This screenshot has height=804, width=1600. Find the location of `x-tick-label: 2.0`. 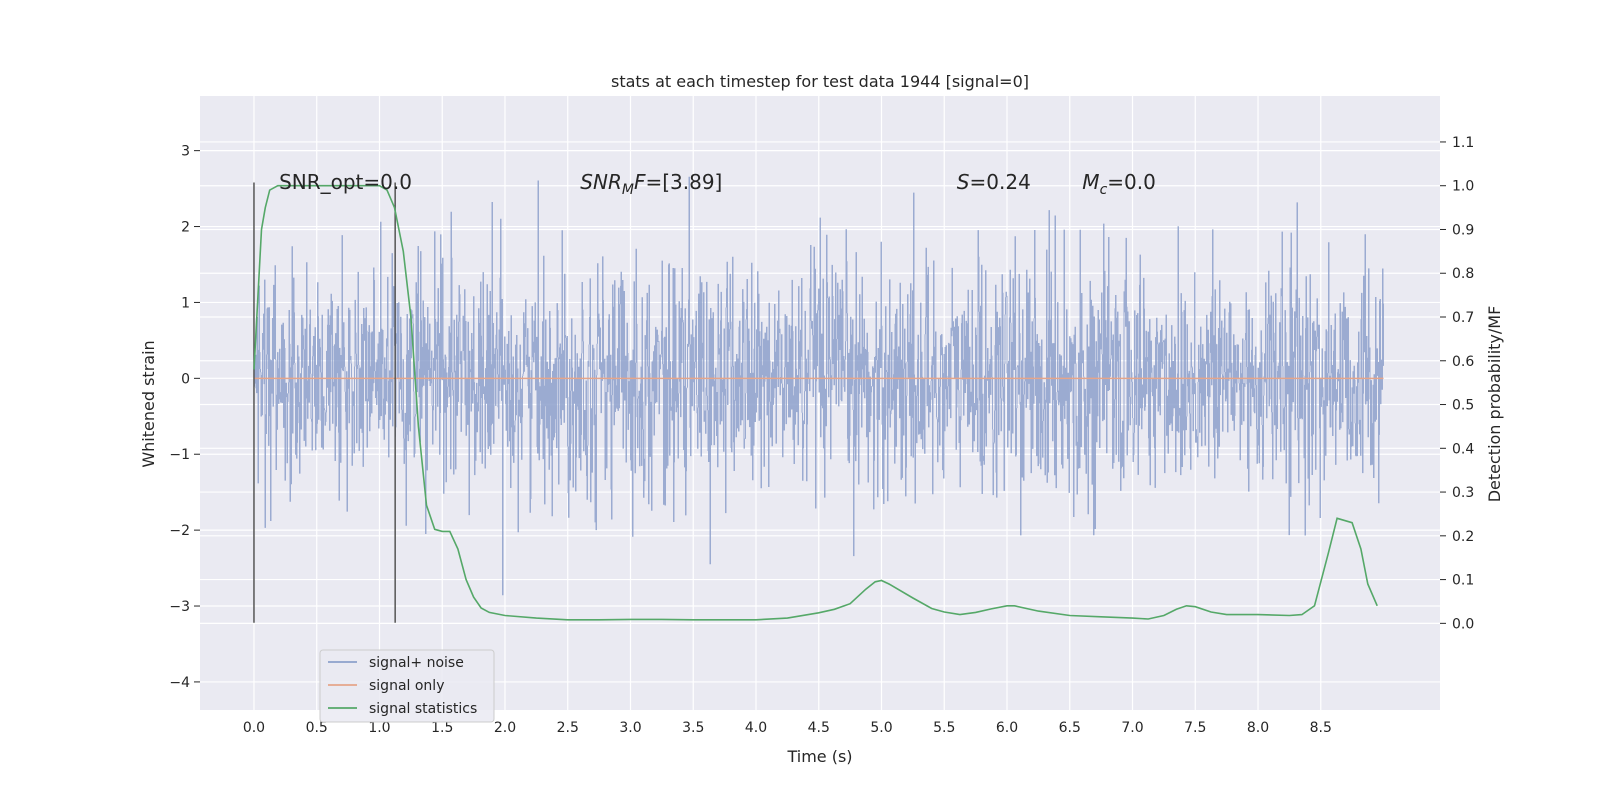

x-tick-label: 2.0 is located at coordinates (505, 728).